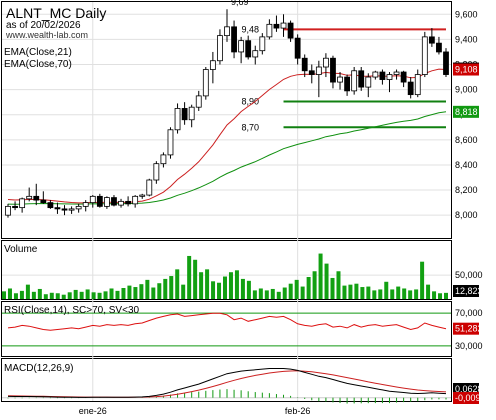 The width and height of the screenshot is (496, 420). I want to click on volume-tick-label: 50,000, so click(469, 275).